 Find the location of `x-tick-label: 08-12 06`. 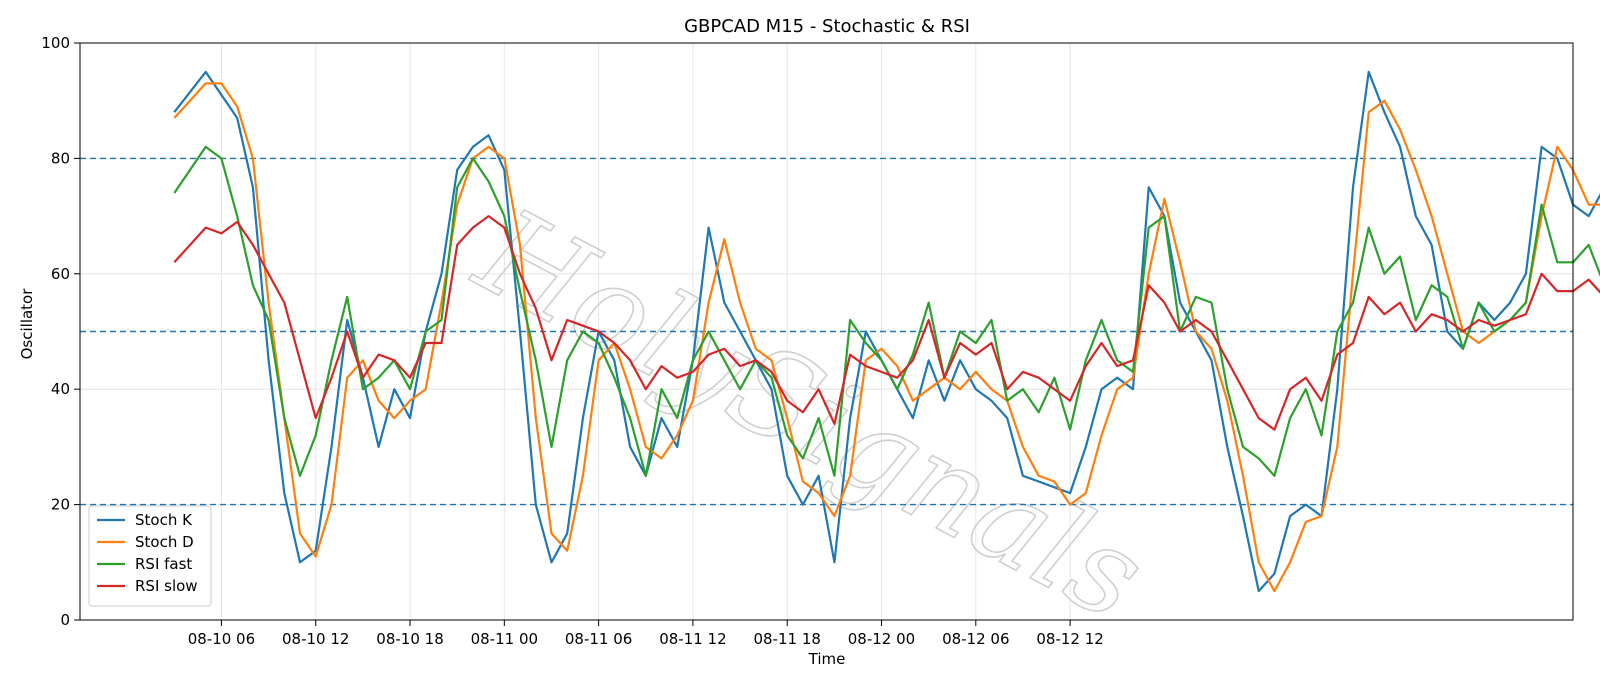

x-tick-label: 08-12 06 is located at coordinates (975, 639).